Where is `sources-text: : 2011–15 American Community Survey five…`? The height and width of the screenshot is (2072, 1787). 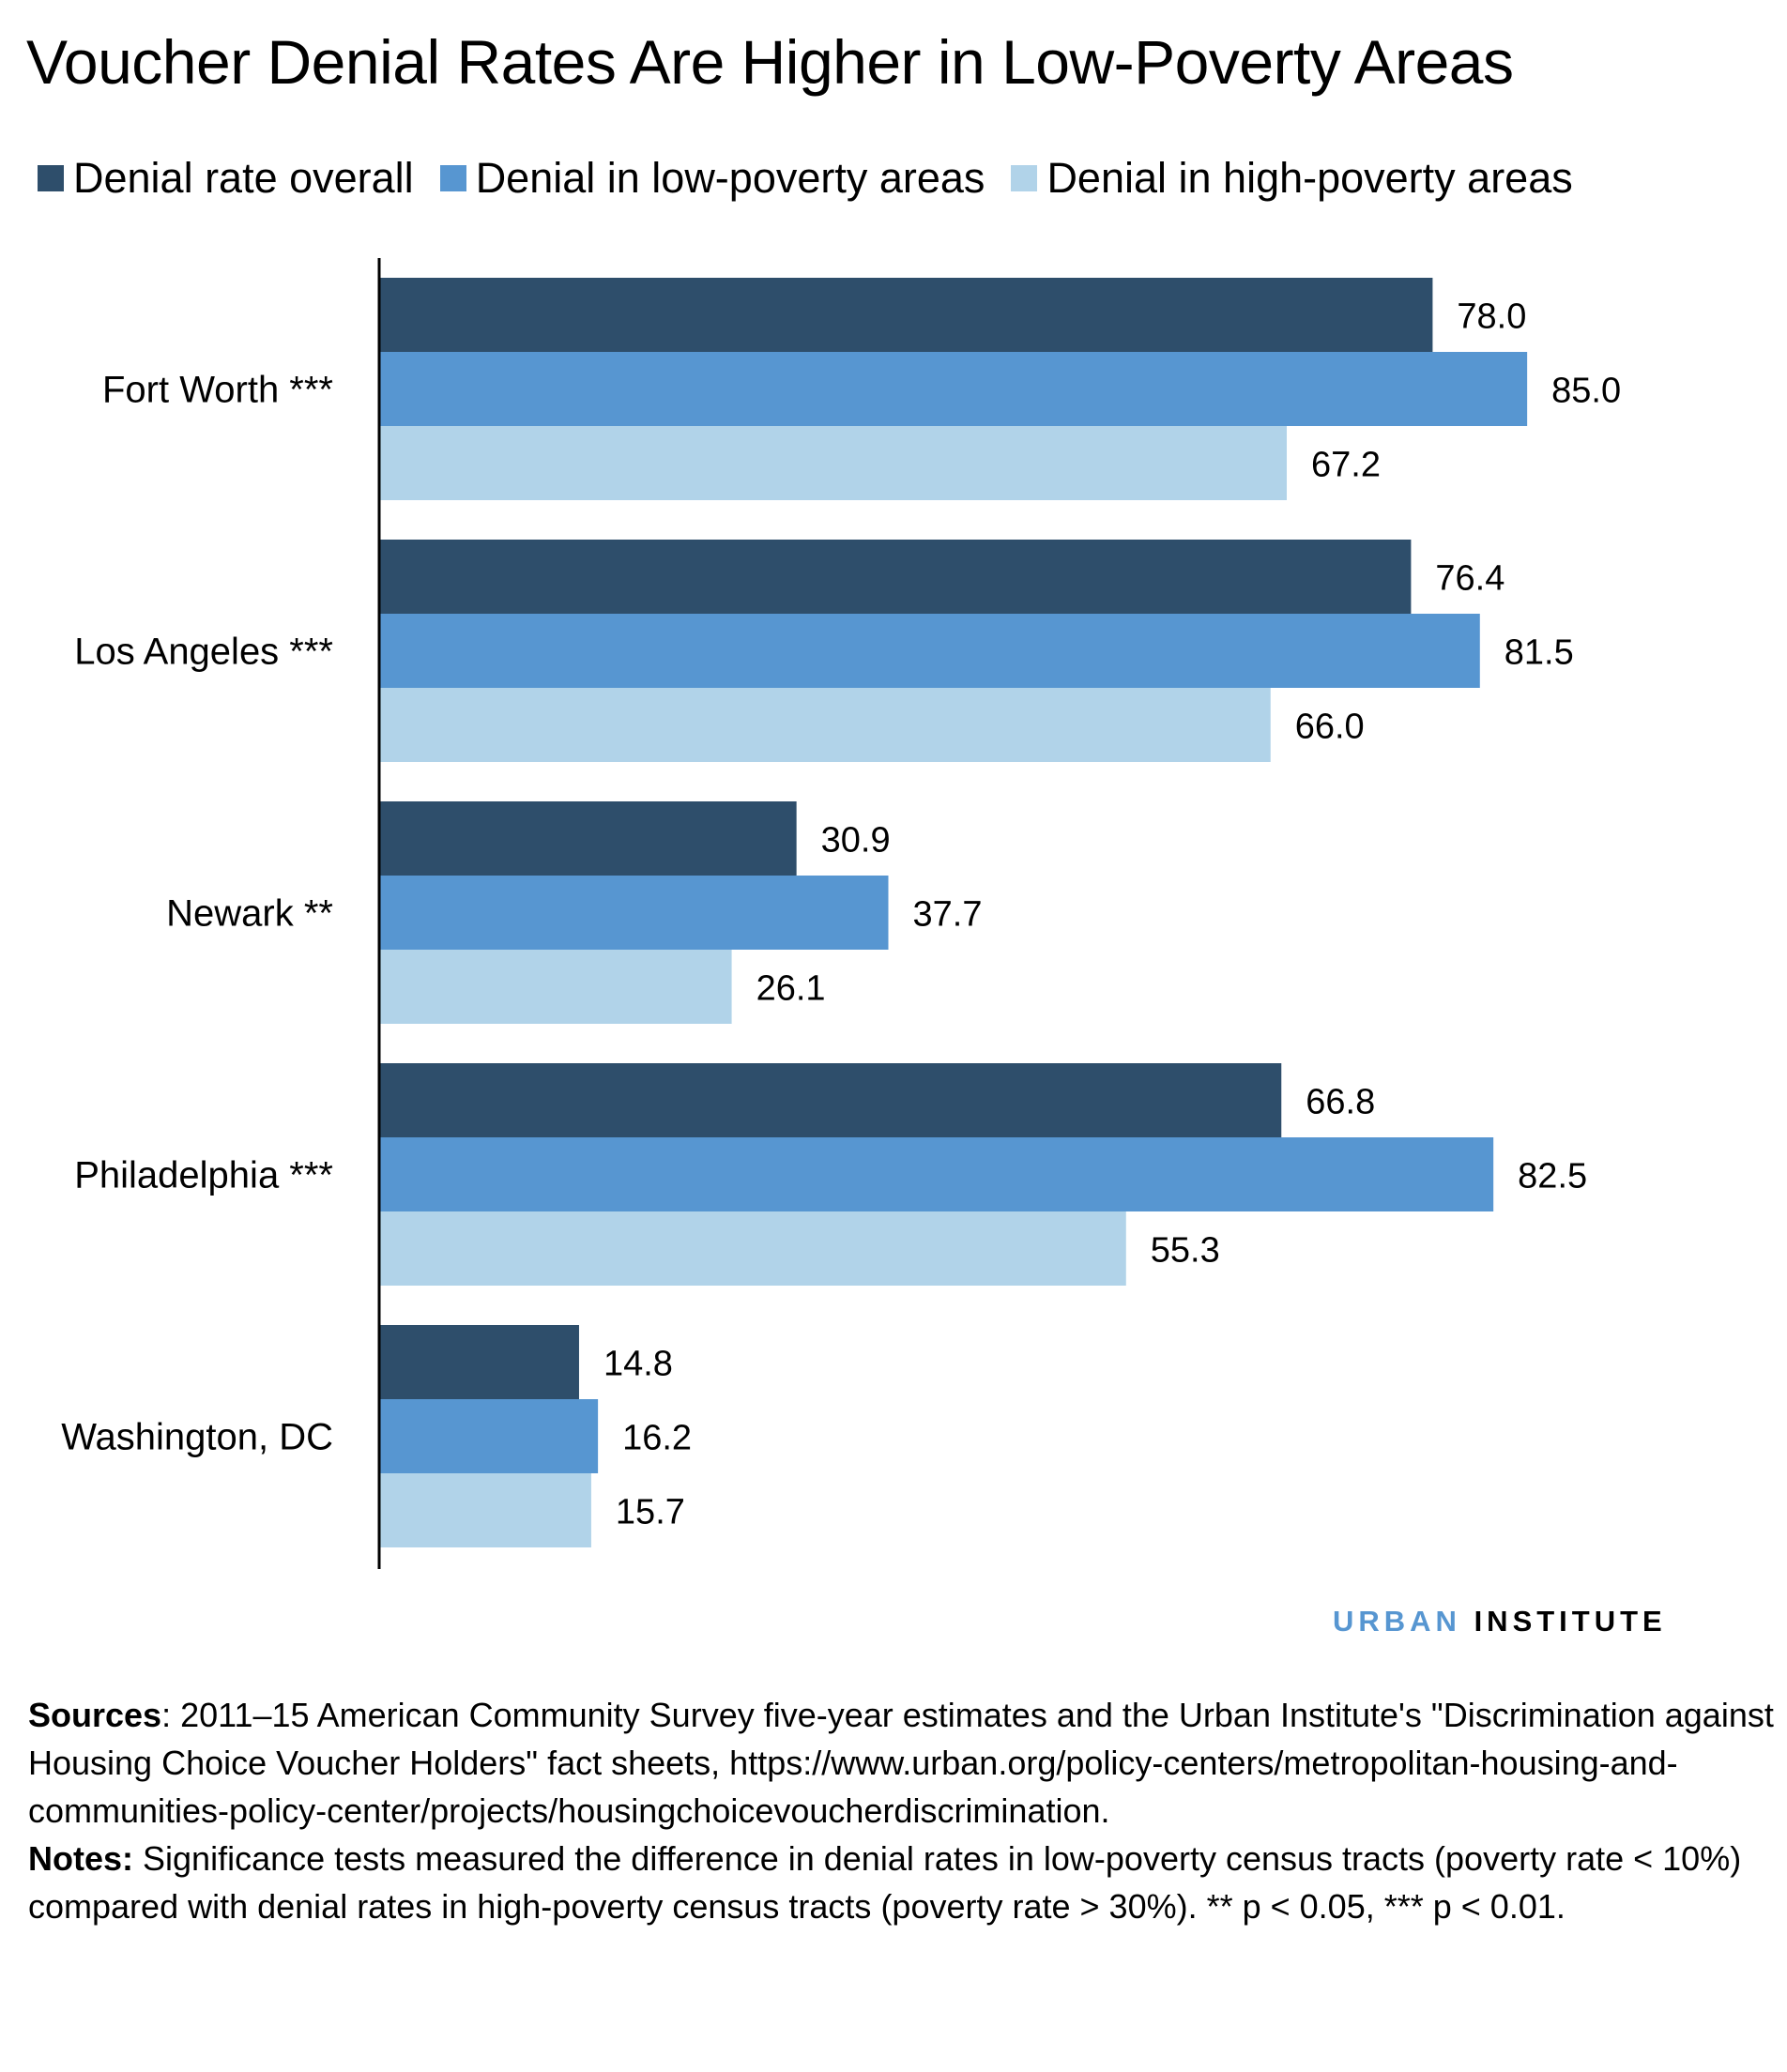
sources-text: : 2011–15 American Community Survey five… is located at coordinates (901, 1763).